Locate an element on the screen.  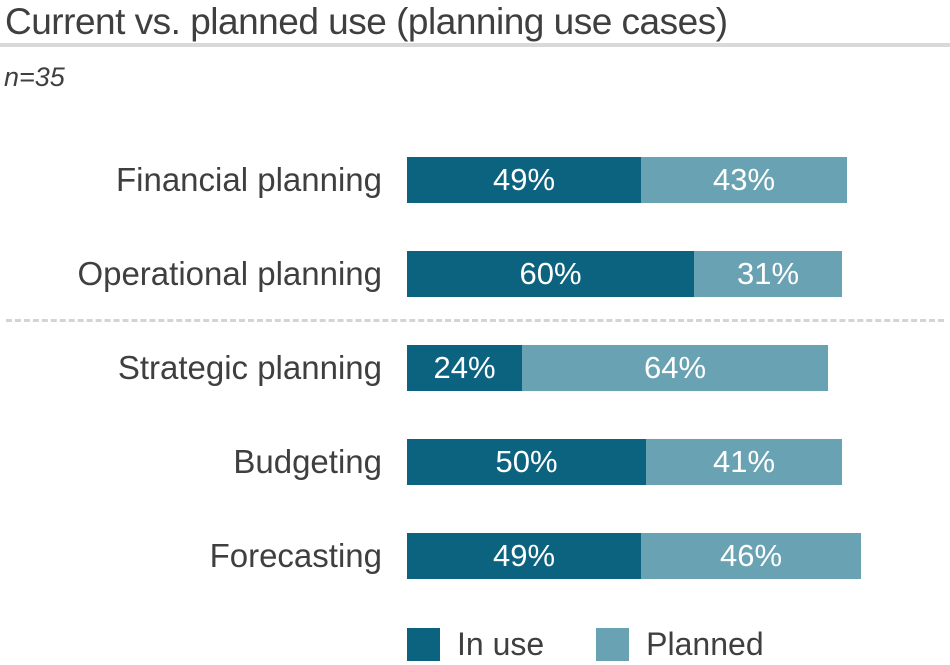
bar-segment-planned: 41% is located at coordinates (744, 462).